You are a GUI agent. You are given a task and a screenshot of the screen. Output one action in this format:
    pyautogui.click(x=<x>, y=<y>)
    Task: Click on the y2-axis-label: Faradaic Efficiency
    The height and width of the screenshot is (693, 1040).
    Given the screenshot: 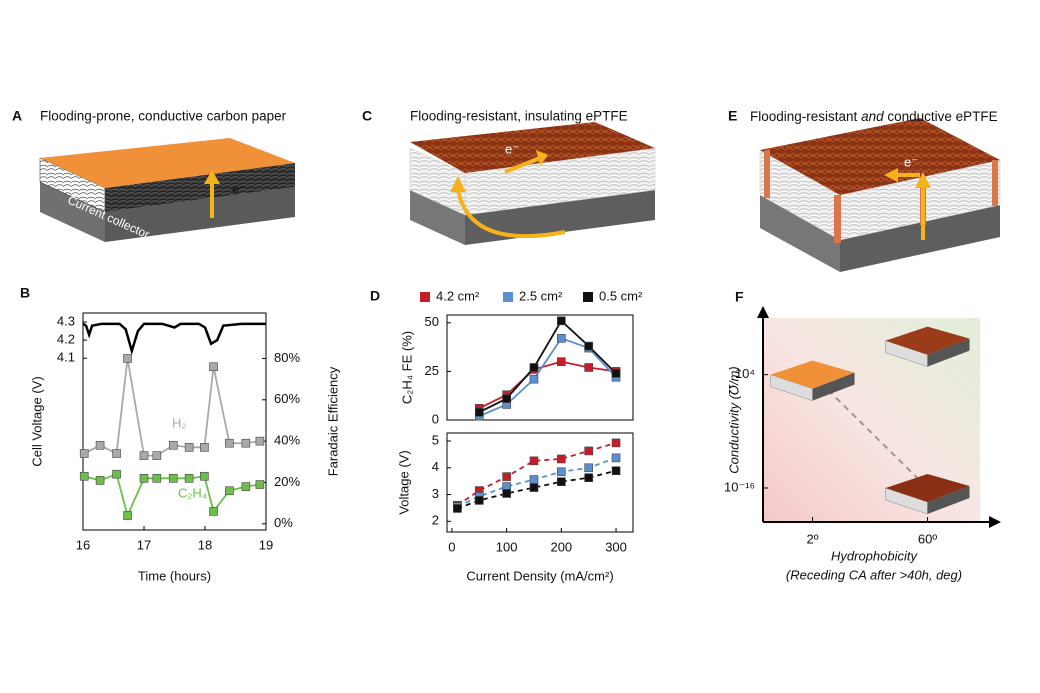 What is the action you would take?
    pyautogui.click(x=332, y=421)
    